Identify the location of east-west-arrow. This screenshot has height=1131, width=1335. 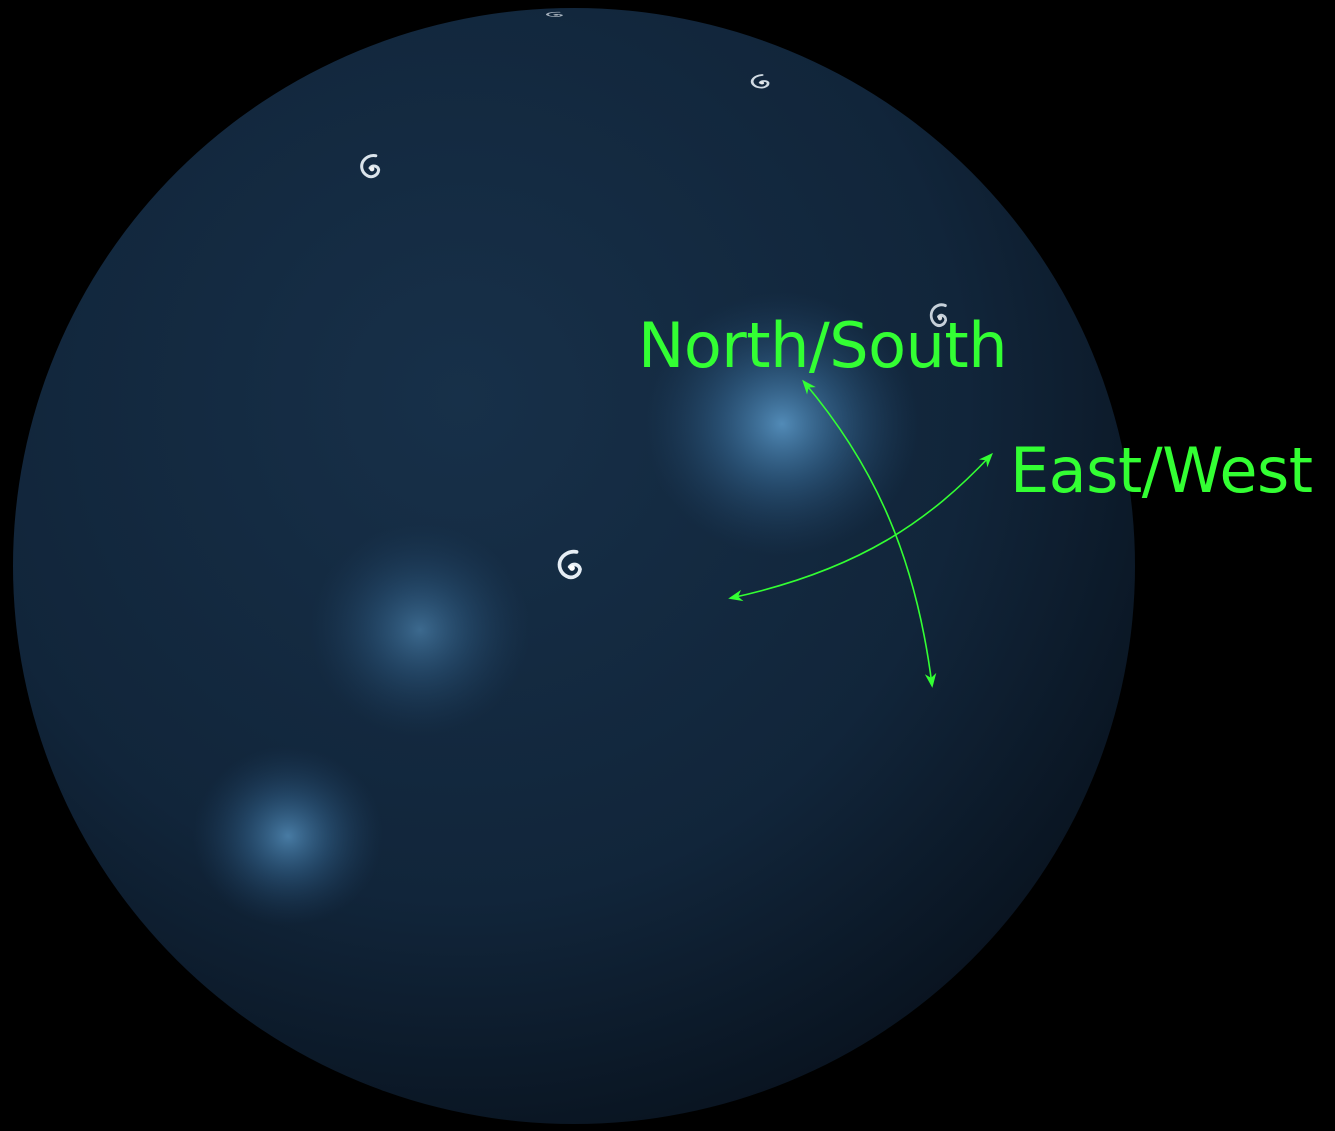
(860, 527).